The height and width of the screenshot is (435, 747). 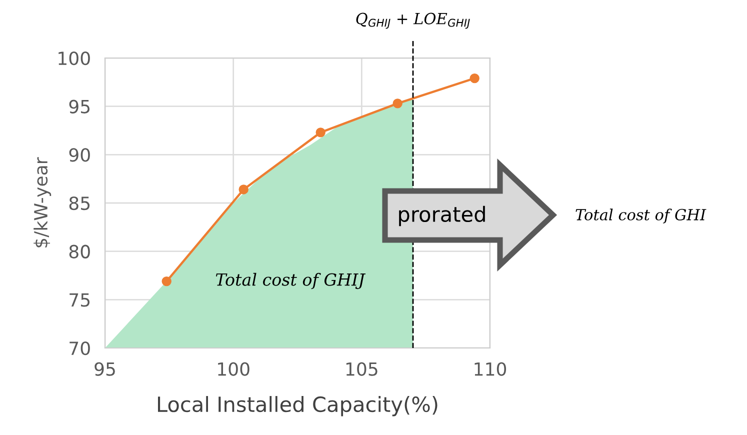 I want to click on y-tick-label: 90, so click(x=79, y=155).